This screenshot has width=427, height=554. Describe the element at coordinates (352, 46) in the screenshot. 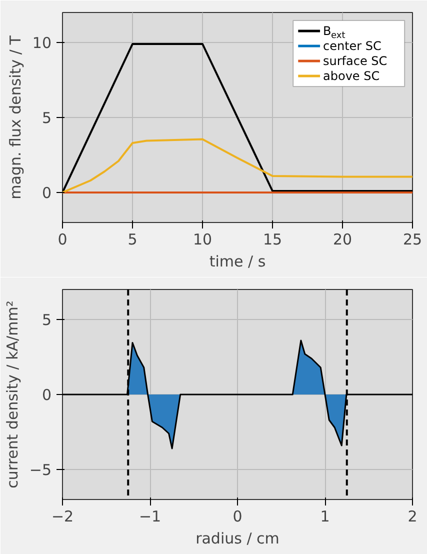

I see `legend-label: center SC` at that location.